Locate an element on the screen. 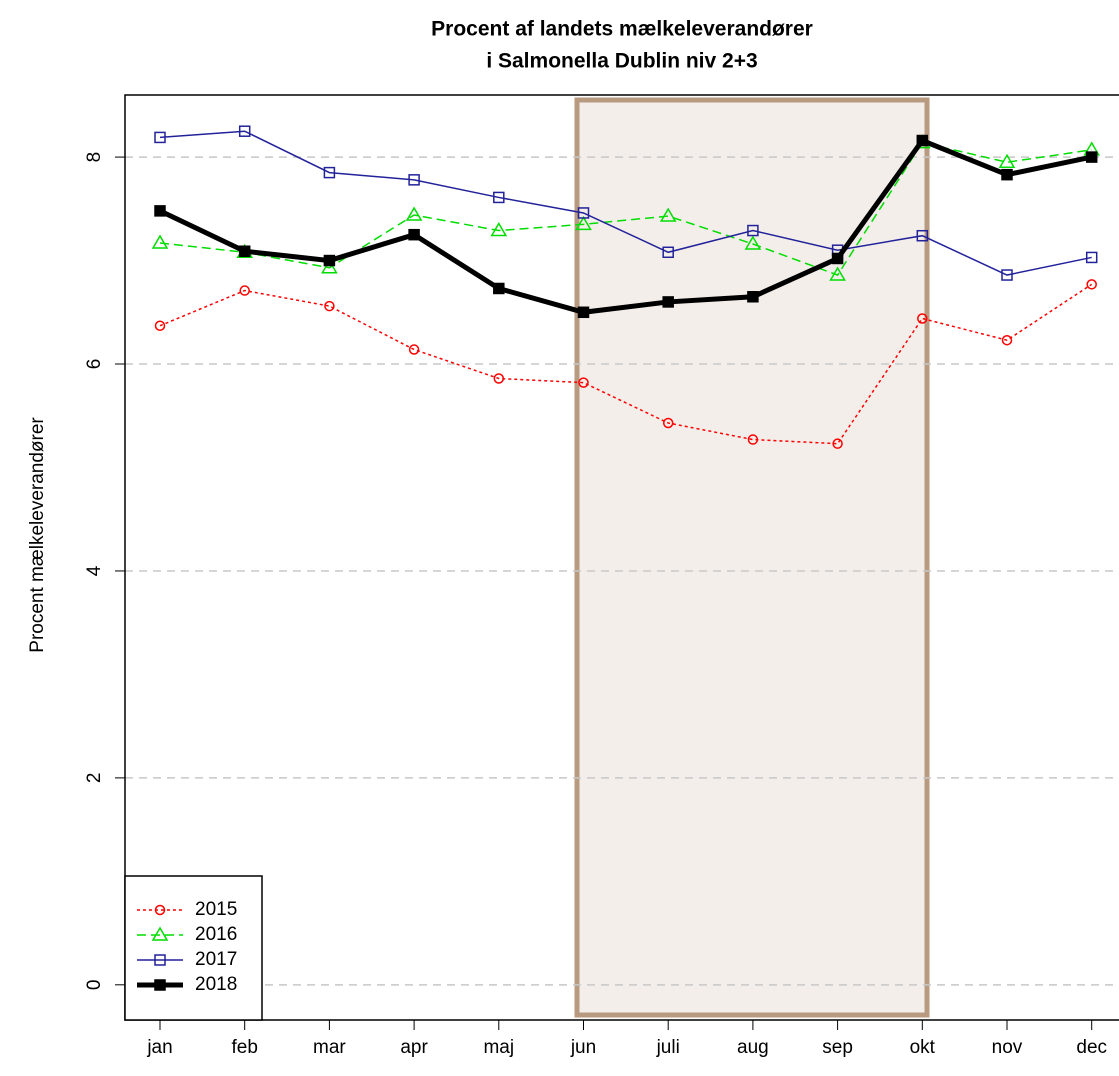  x-tick-label: apr is located at coordinates (414, 1047).